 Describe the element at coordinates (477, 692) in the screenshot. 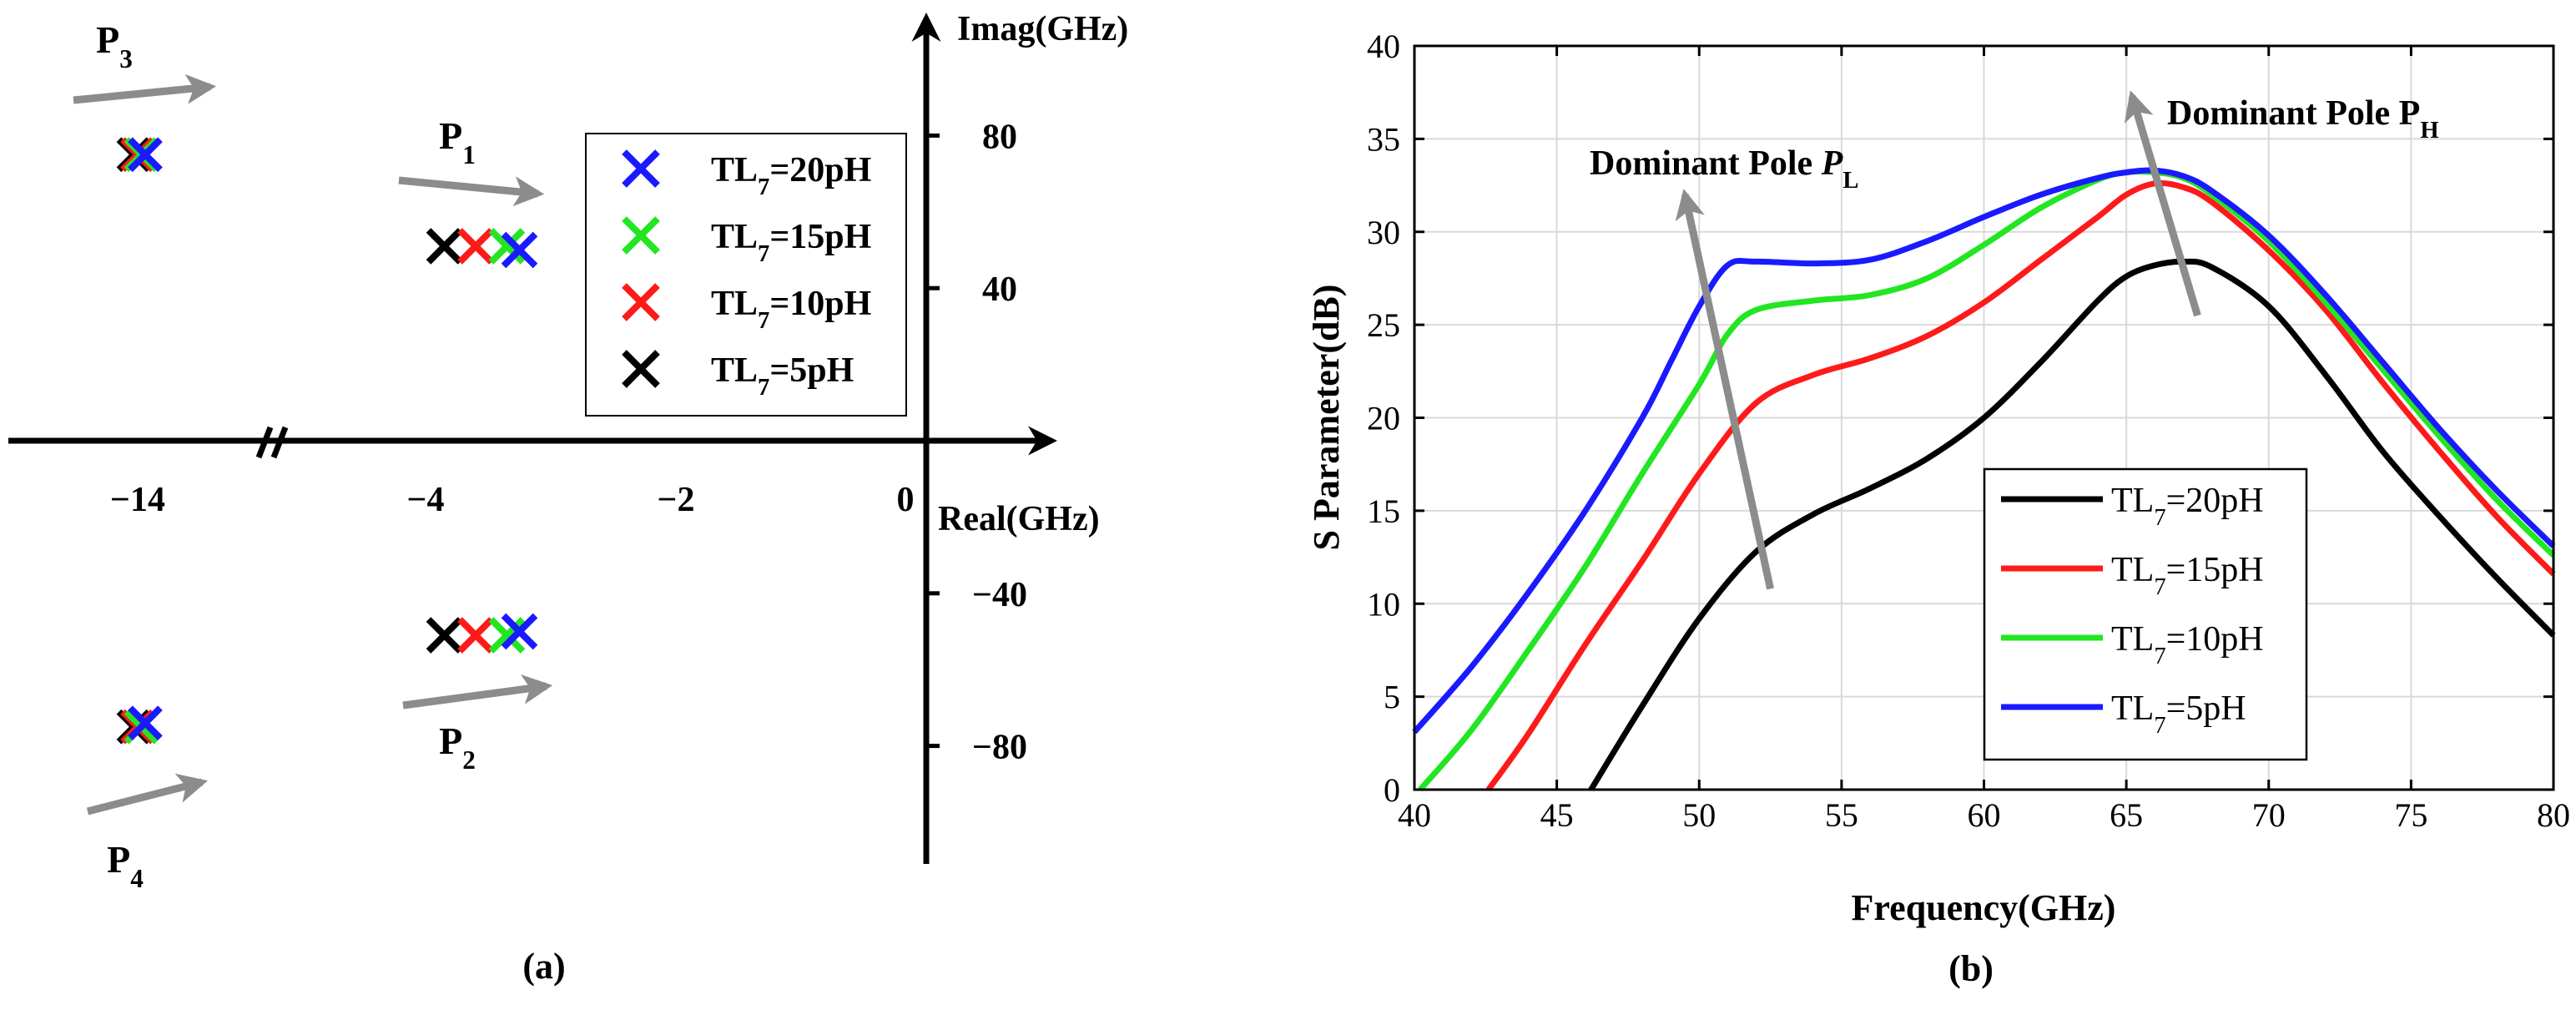

I see `pole-shift-arrow-p2` at that location.